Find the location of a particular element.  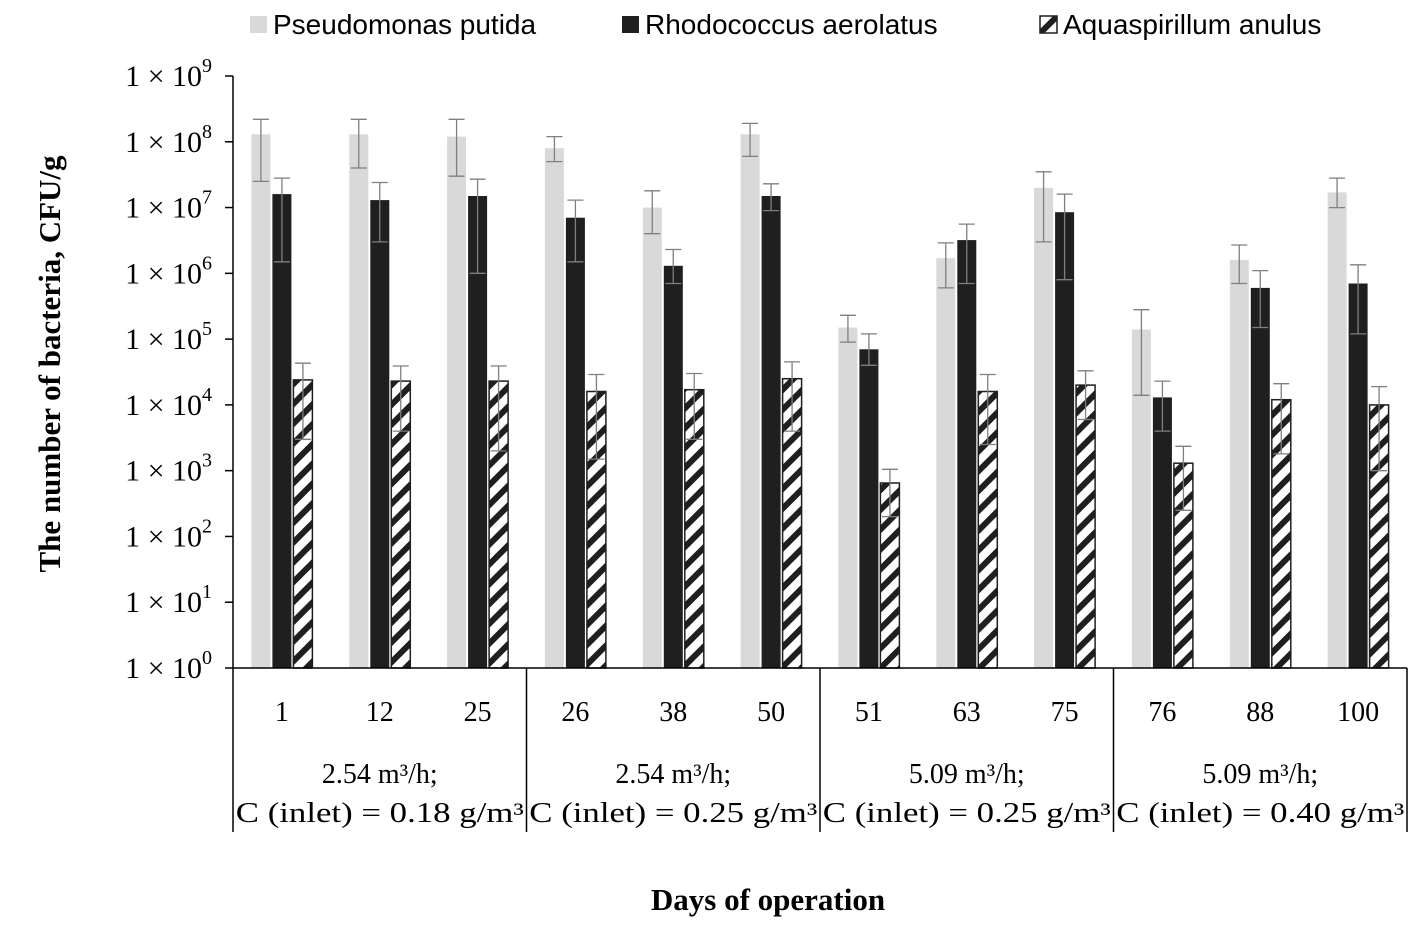

category-label-day-88: 88 is located at coordinates (1260, 712).